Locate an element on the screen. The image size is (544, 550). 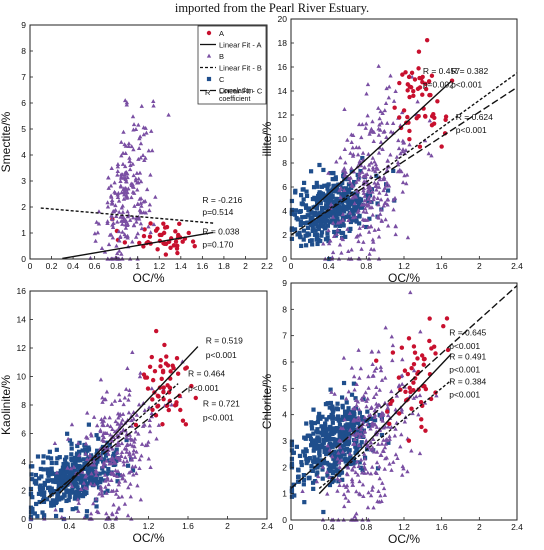
annotation-text: p<0.001 is located at coordinates (471, 130).